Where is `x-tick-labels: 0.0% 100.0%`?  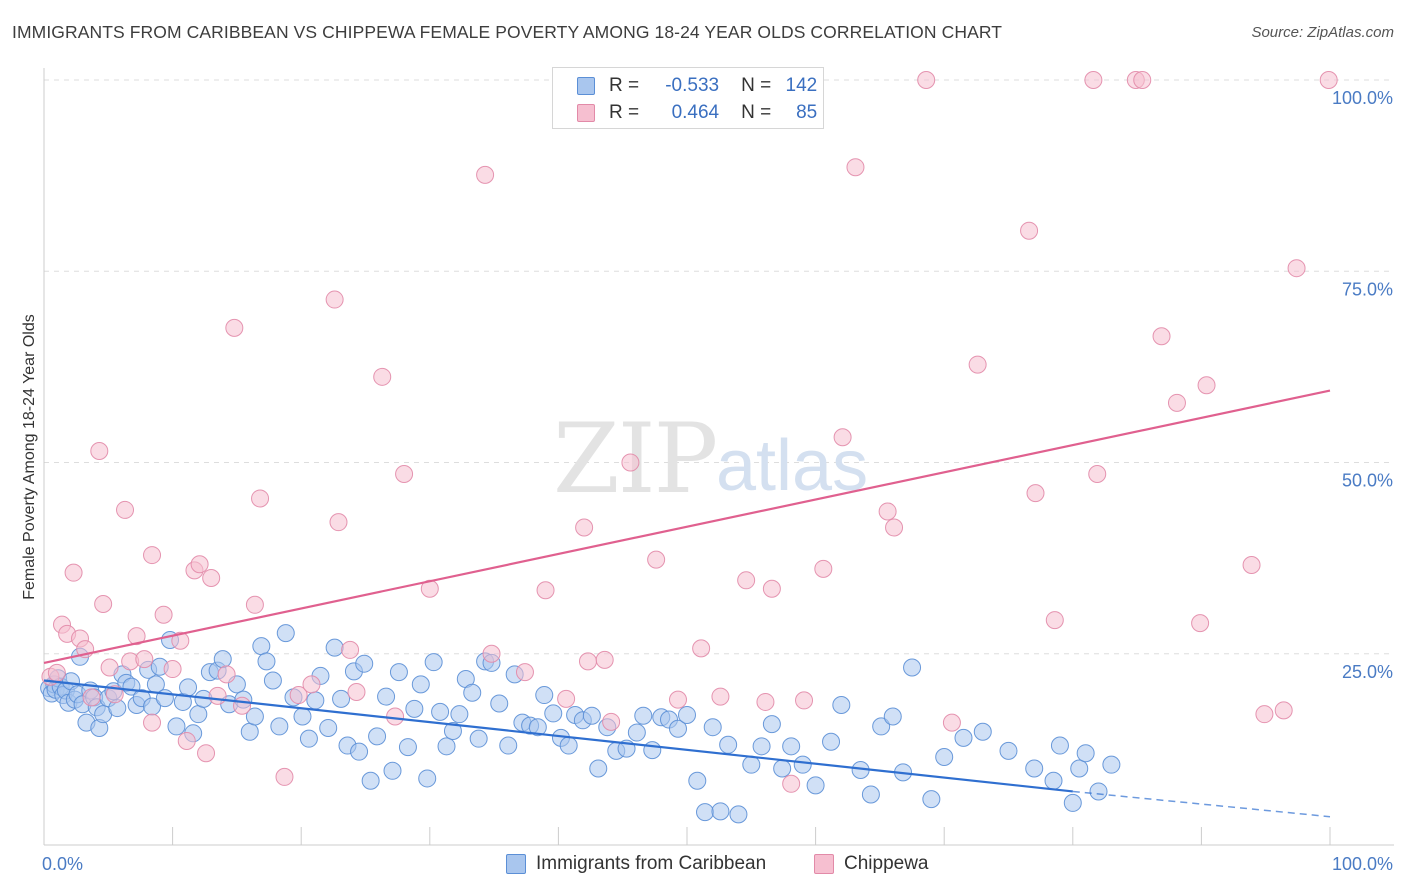 x-tick-labels: 0.0% 100.0% is located at coordinates (717, 864).